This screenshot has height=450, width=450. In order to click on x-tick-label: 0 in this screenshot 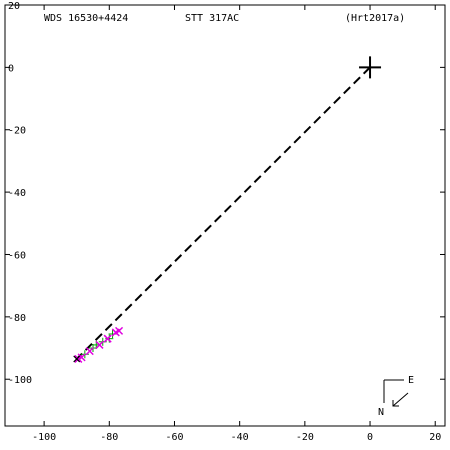, I will do `click(370, 437)`.